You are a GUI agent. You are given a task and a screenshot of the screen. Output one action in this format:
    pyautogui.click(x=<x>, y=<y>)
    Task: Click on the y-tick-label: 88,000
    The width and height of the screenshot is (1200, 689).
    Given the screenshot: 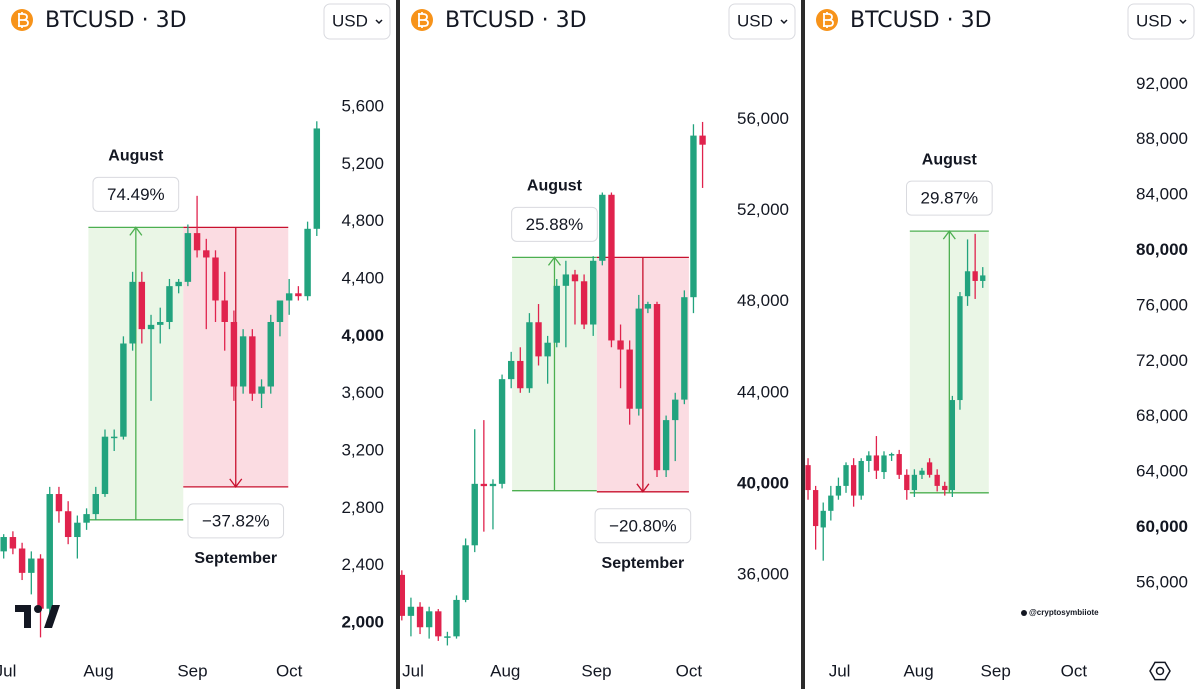 What is the action you would take?
    pyautogui.click(x=1162, y=138)
    